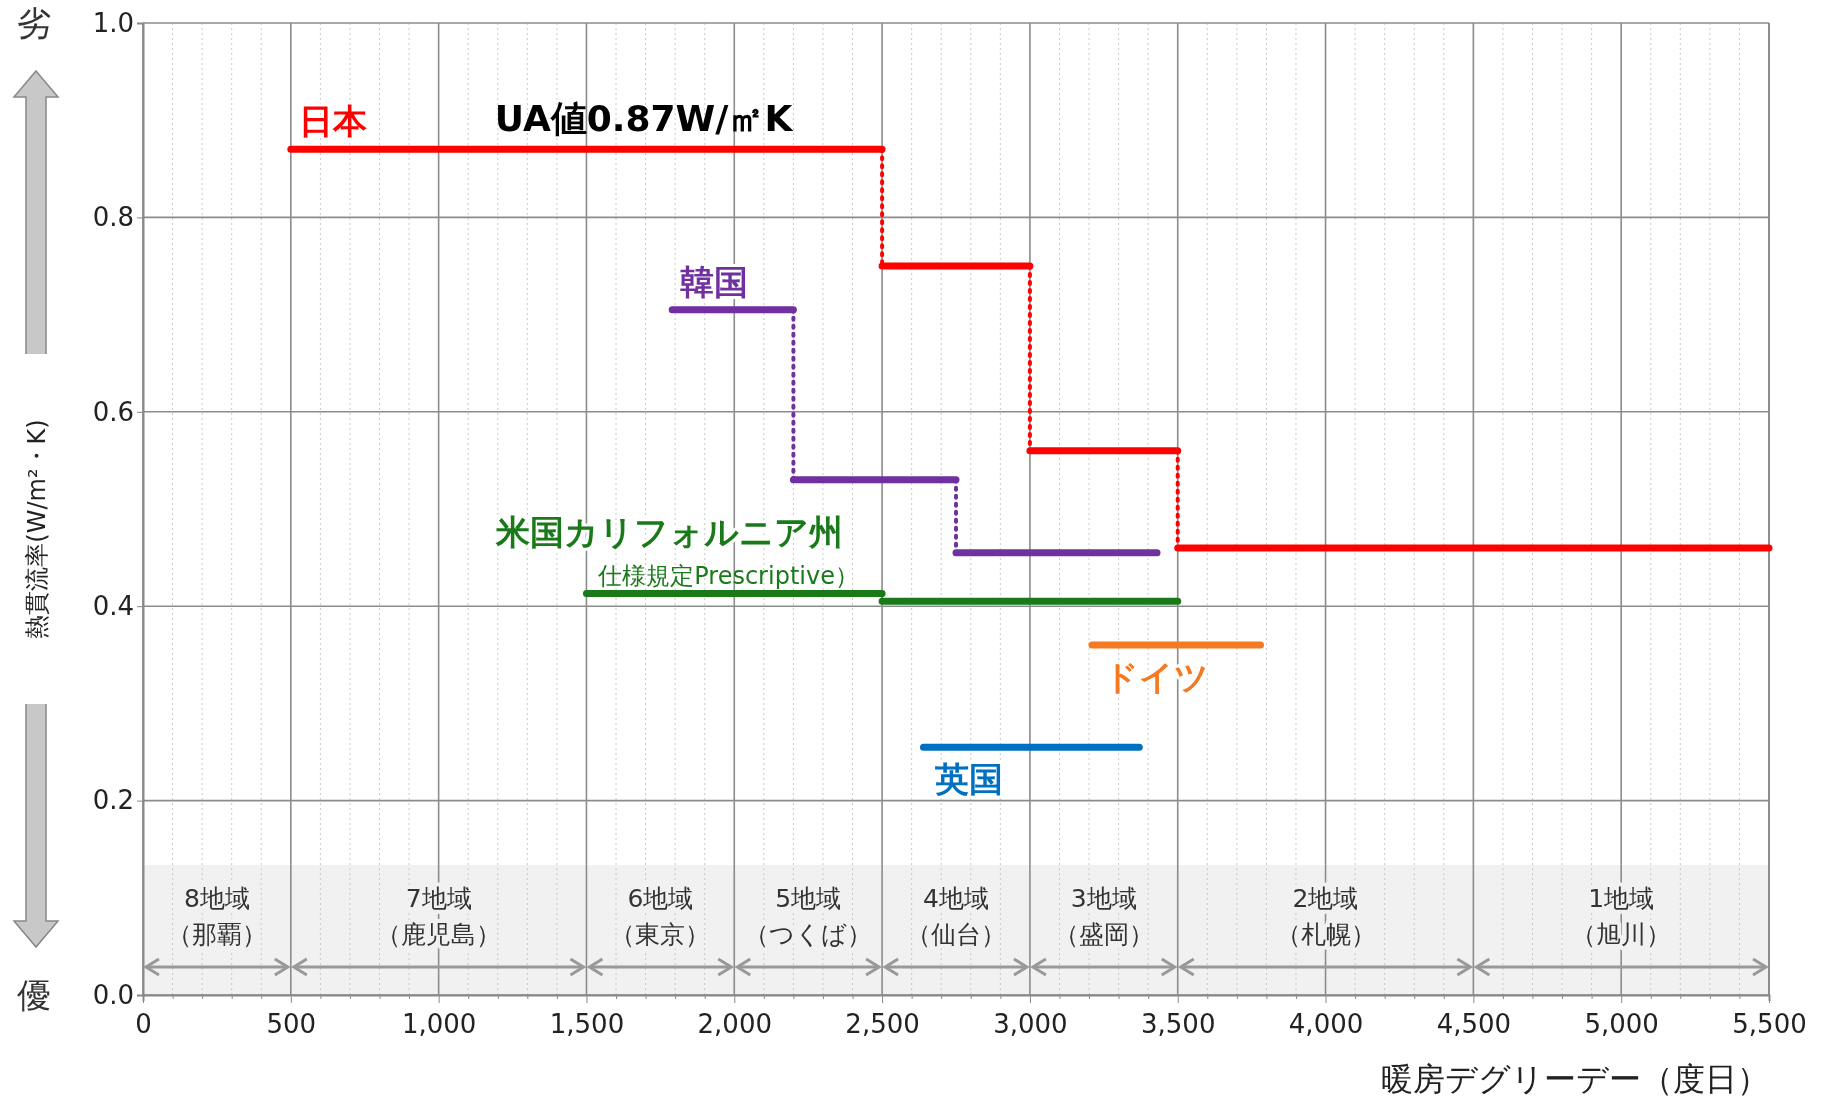 The height and width of the screenshot is (1103, 1825). Describe the element at coordinates (734, 1023) in the screenshot. I see `x-tick-label: 2,000` at that location.